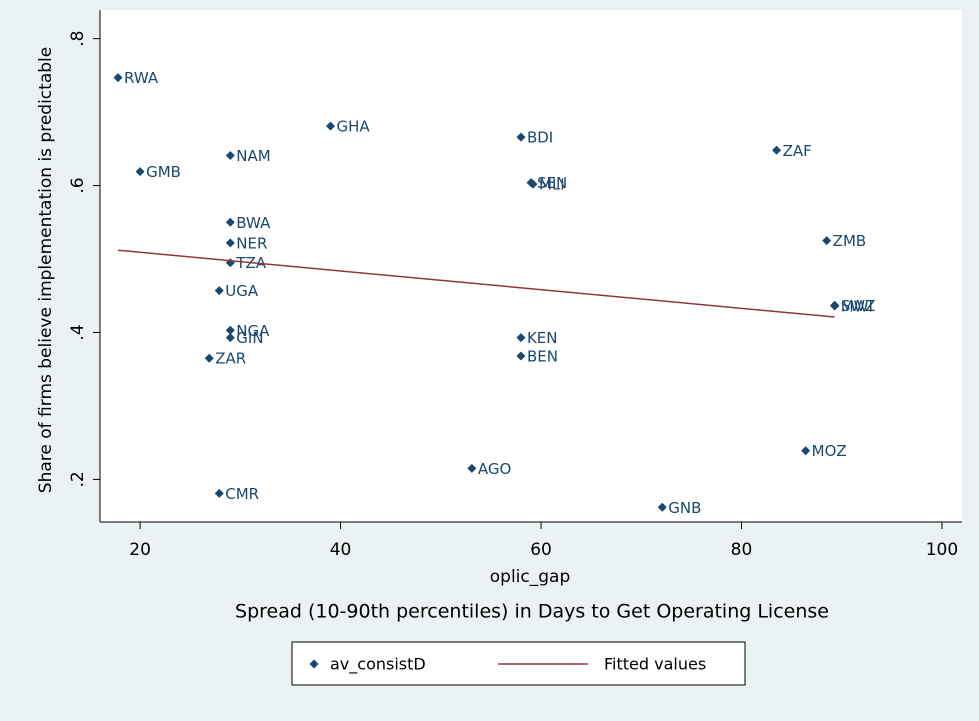  What do you see at coordinates (242, 494) in the screenshot?
I see `point-label: CMR` at bounding box center [242, 494].